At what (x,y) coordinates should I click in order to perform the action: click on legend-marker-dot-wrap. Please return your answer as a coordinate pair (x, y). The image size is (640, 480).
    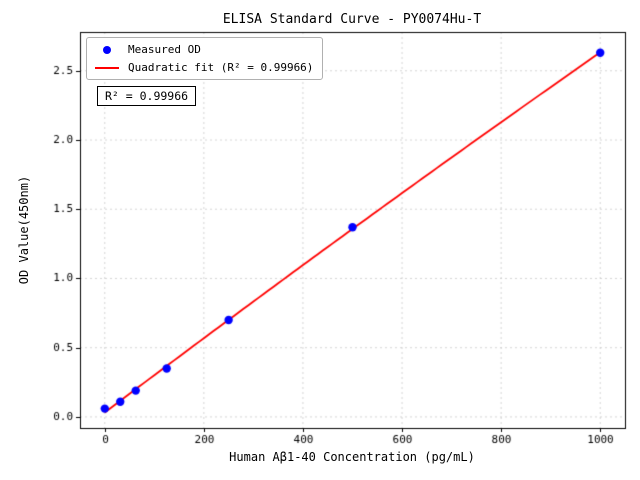
    Looking at the image, I should click on (107, 49).